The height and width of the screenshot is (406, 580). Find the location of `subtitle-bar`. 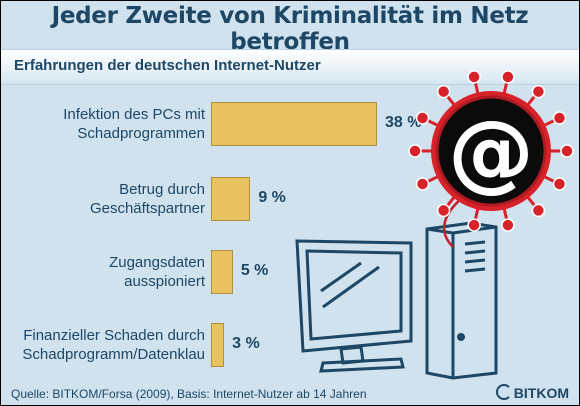

subtitle-bar is located at coordinates (290, 67).